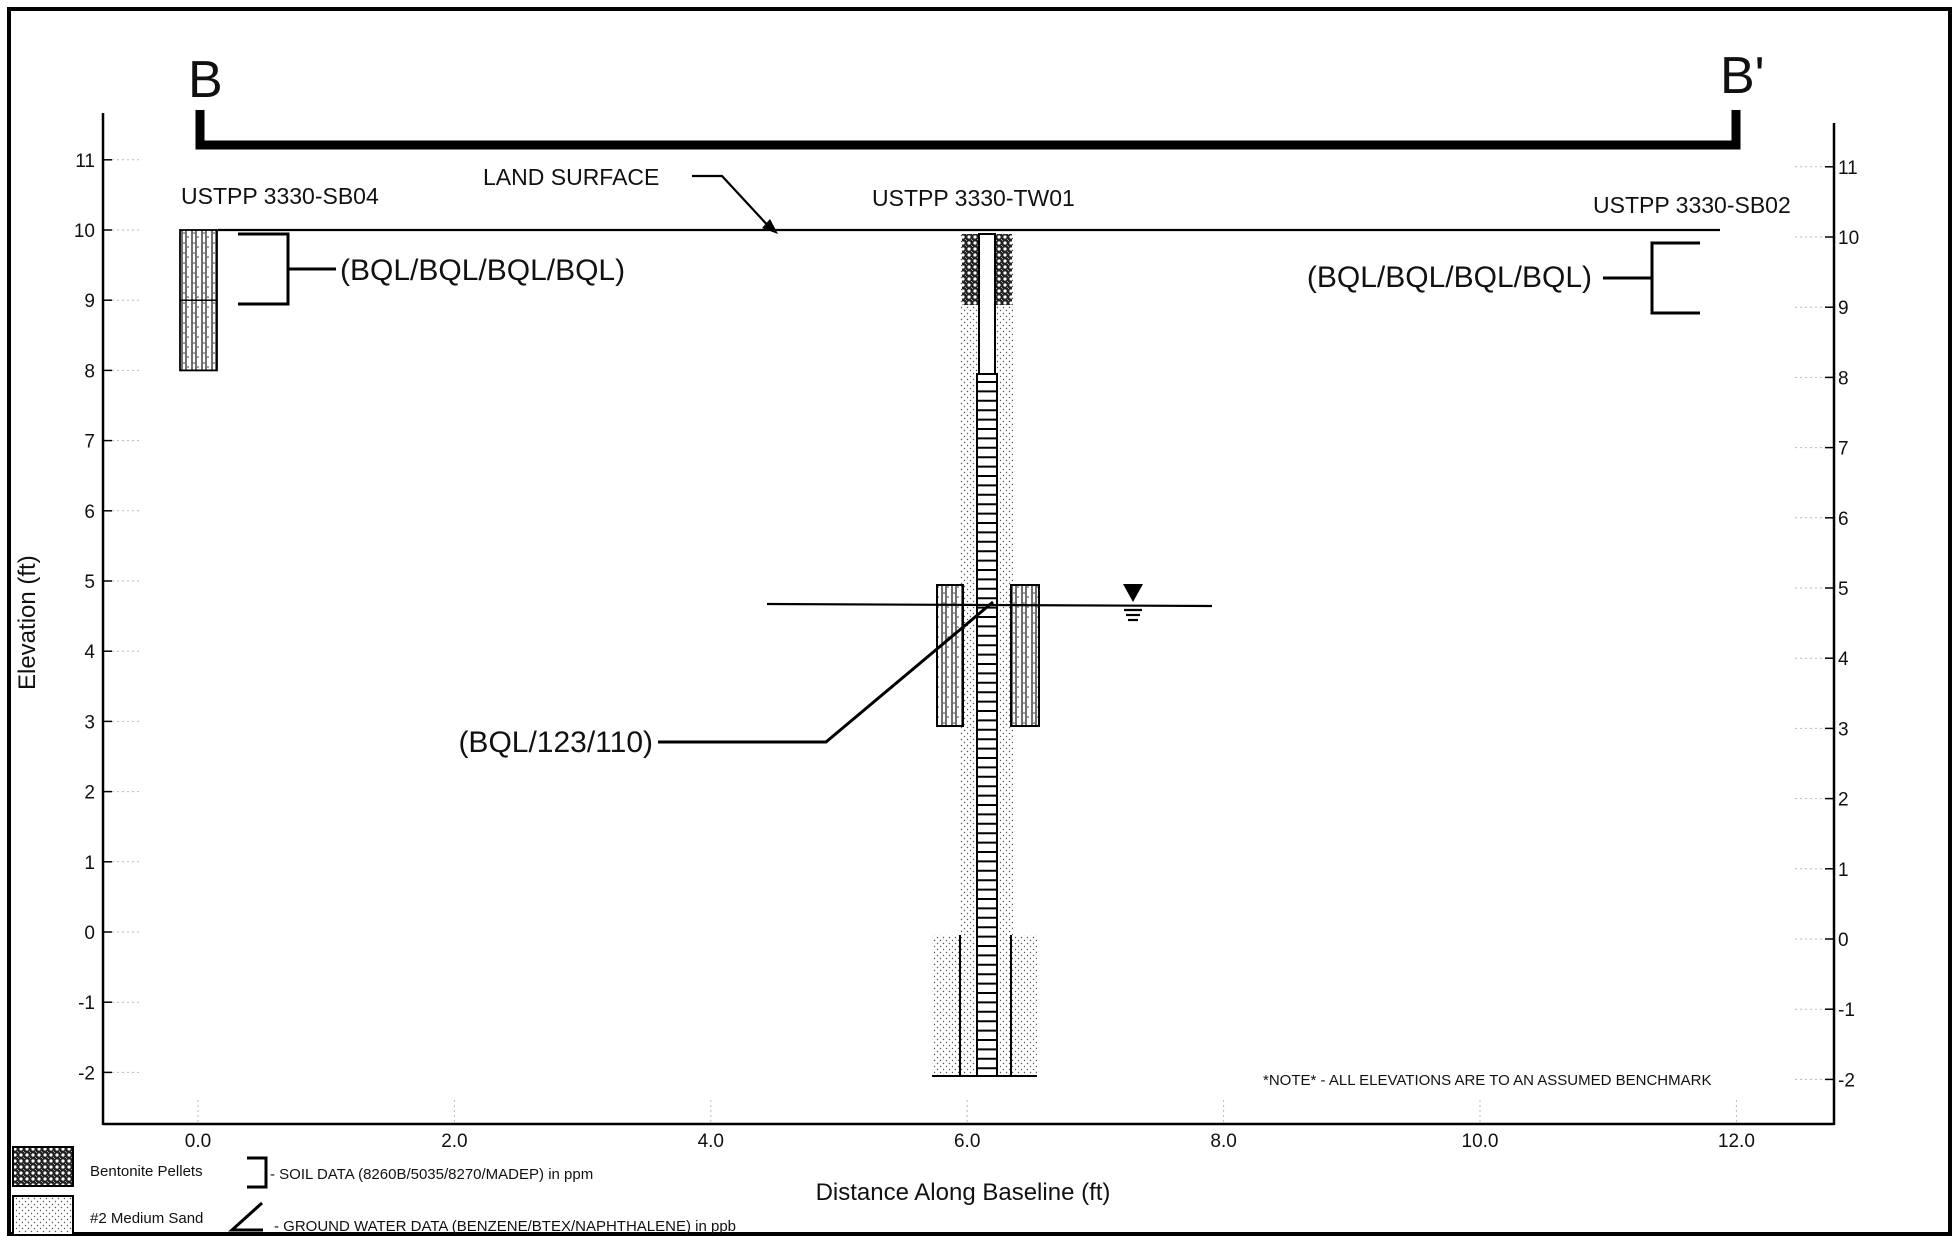 Image resolution: width=1959 pixels, height=1244 pixels. What do you see at coordinates (1003, 269) in the screenshot?
I see `bentonite-seal-right` at bounding box center [1003, 269].